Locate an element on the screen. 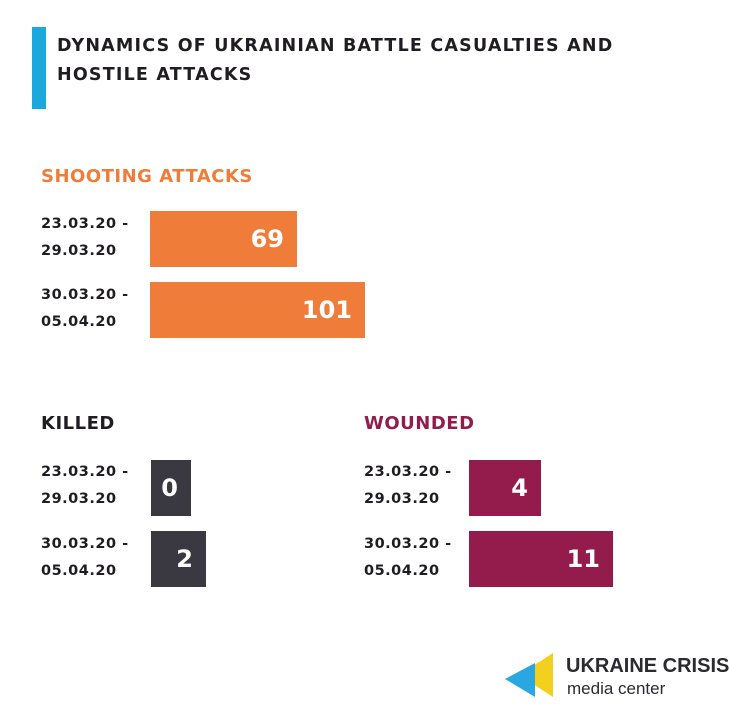  shooting-bar-1: 69 is located at coordinates (223, 239).